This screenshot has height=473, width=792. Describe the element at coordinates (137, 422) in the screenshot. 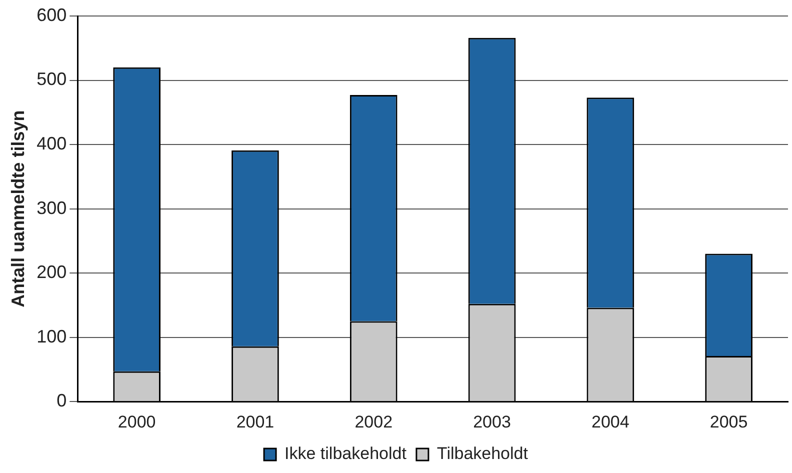

I see `x-tick-label: 2000` at that location.